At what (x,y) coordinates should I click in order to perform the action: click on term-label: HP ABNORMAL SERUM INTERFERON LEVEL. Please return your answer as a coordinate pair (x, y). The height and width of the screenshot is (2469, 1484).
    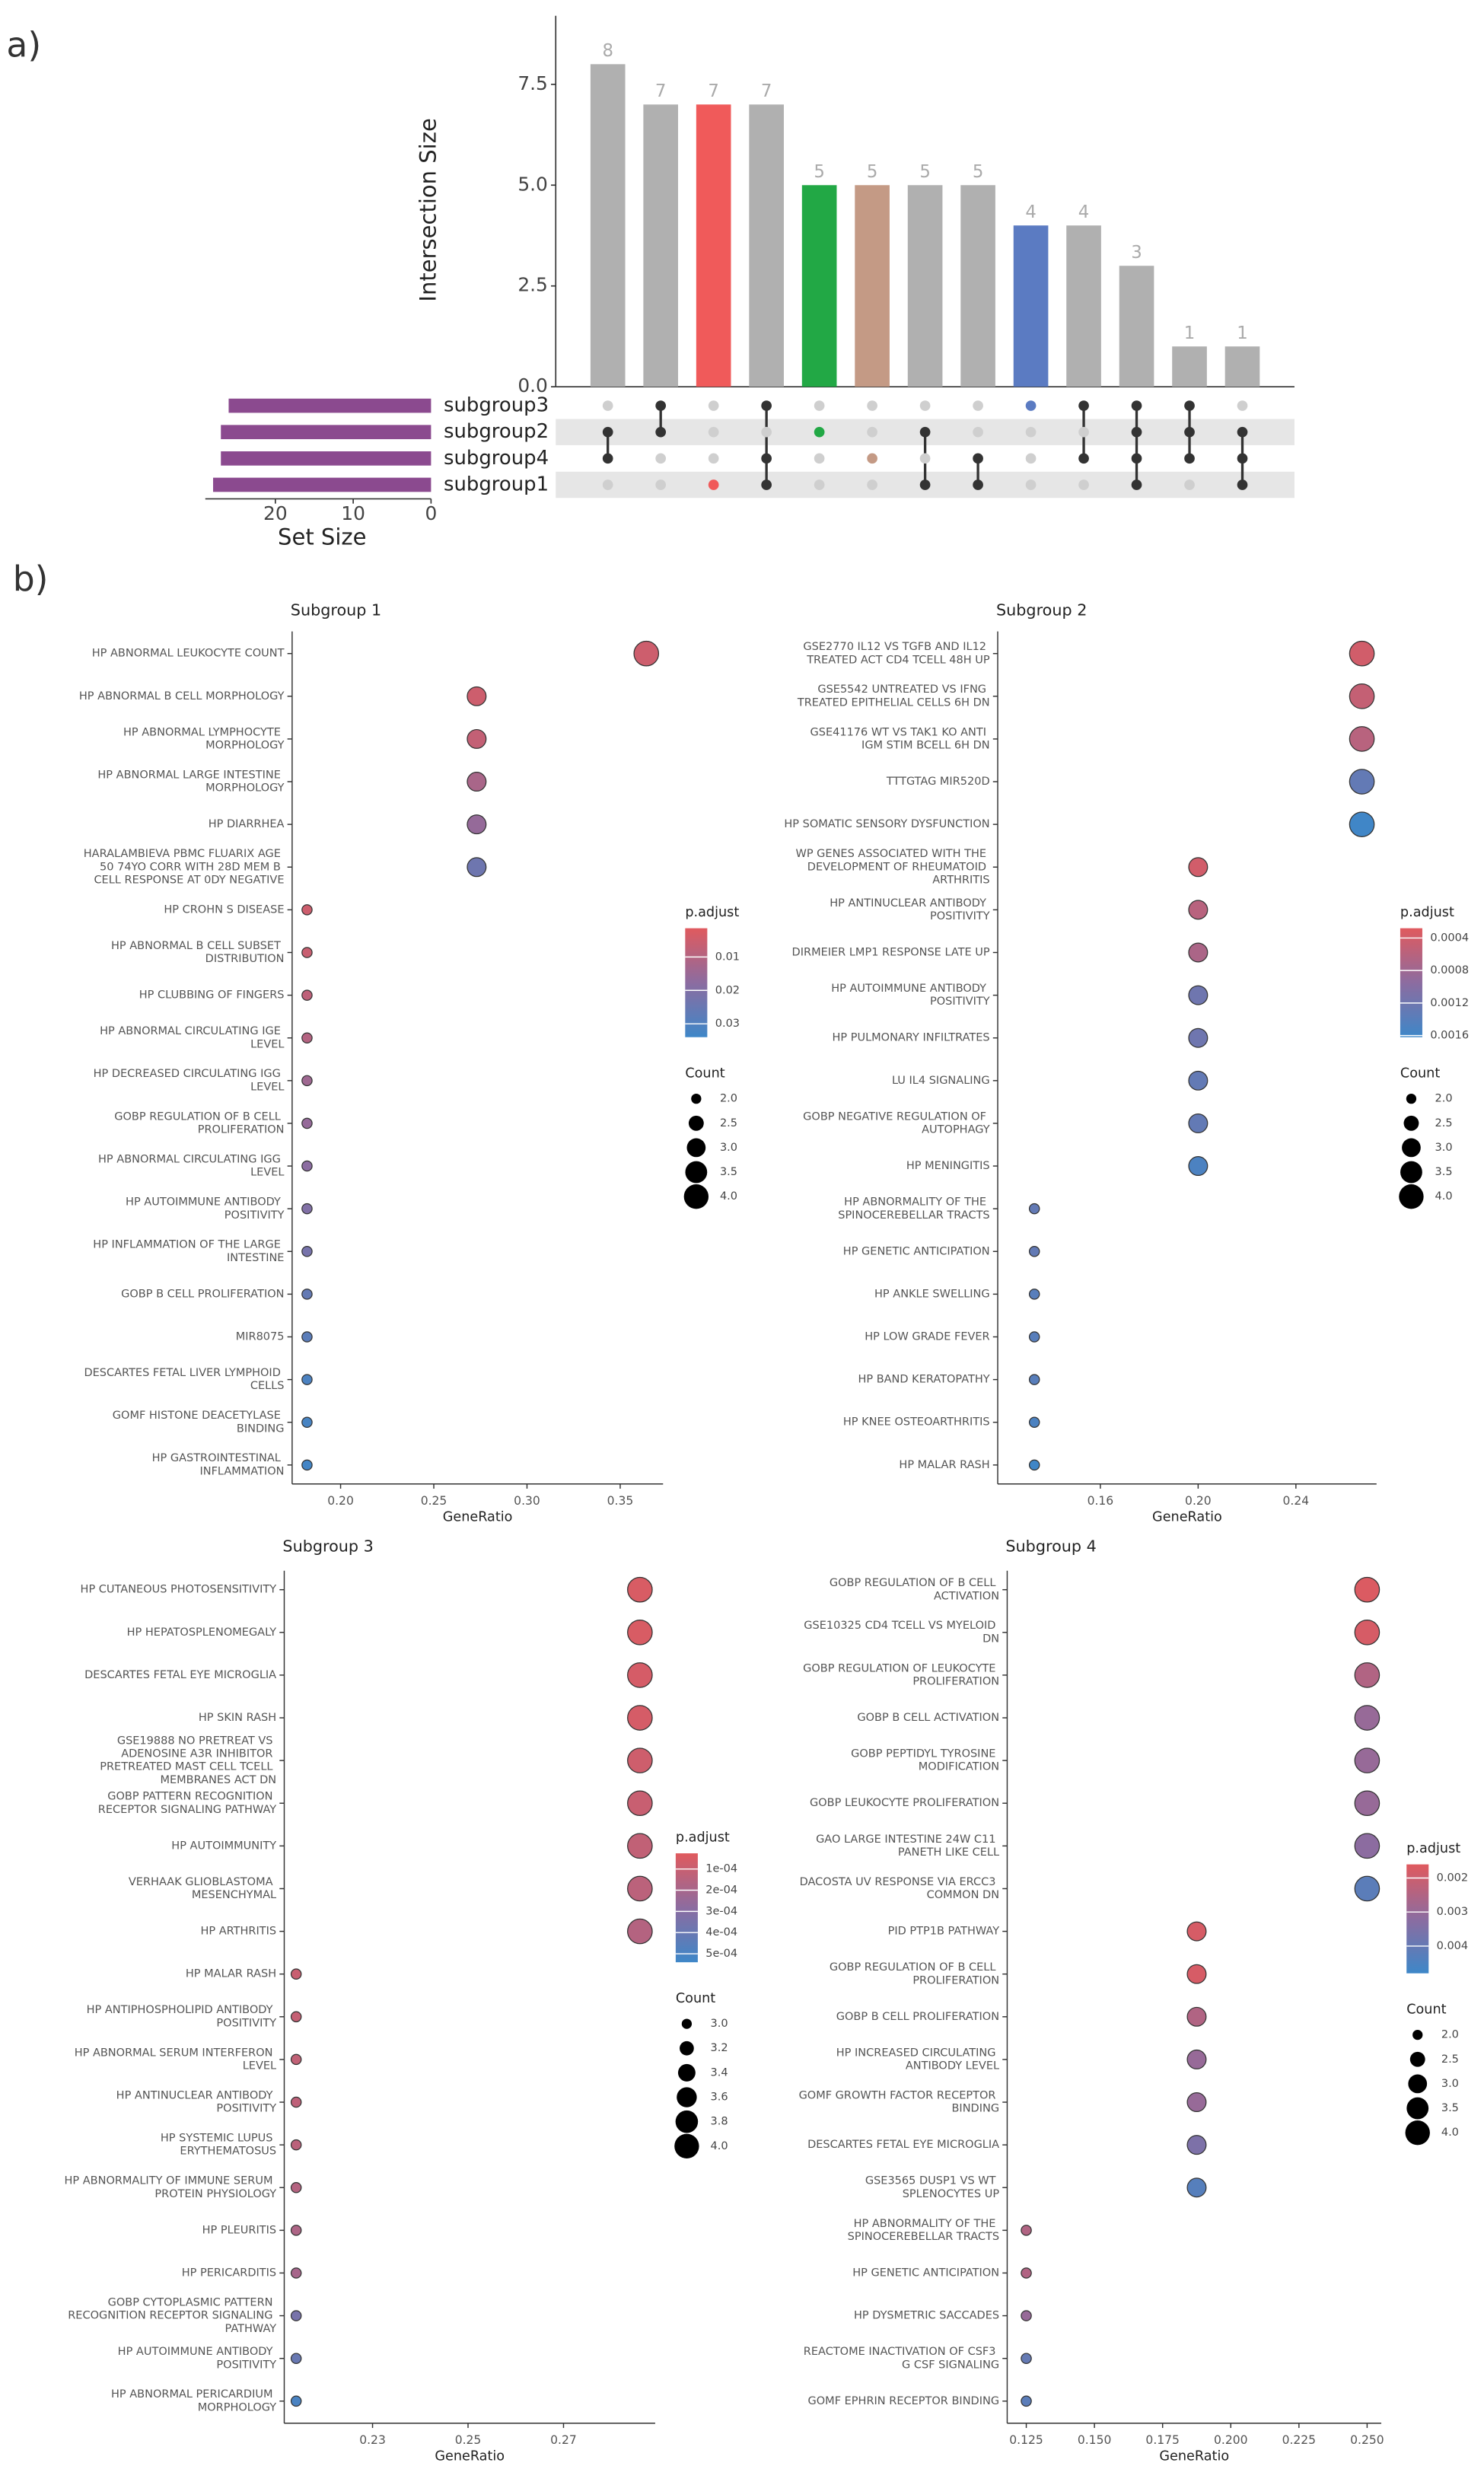
    Looking at the image, I should click on (175, 2059).